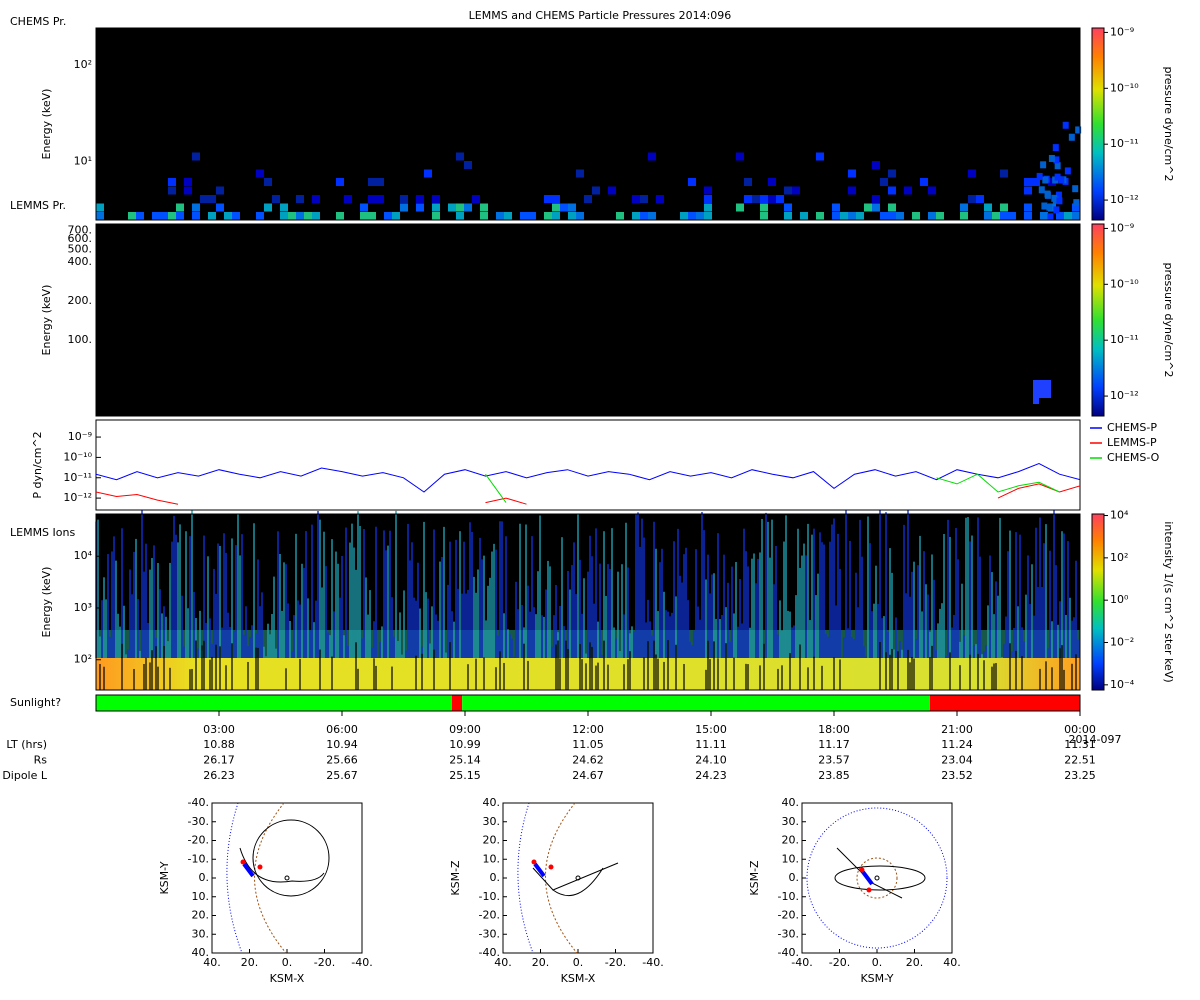  Describe the element at coordinates (1122, 227) in the screenshot. I see `colorbar-tick-label: 10⁻⁹` at that location.